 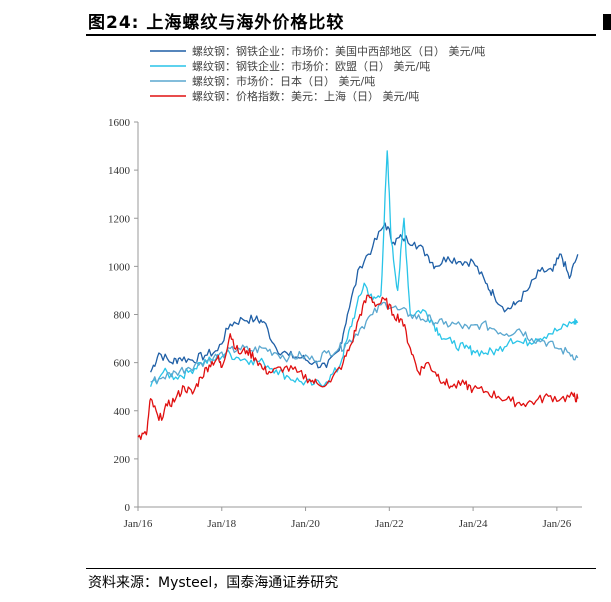 I want to click on title-rule, so click(x=341, y=35).